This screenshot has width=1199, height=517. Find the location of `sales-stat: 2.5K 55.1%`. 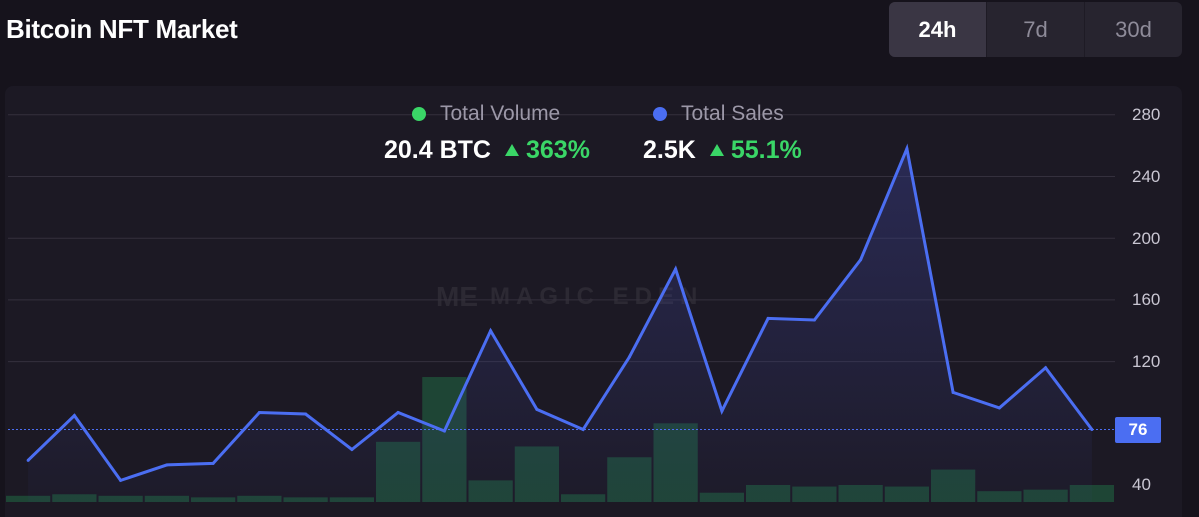

sales-stat: 2.5K 55.1% is located at coordinates (722, 150).